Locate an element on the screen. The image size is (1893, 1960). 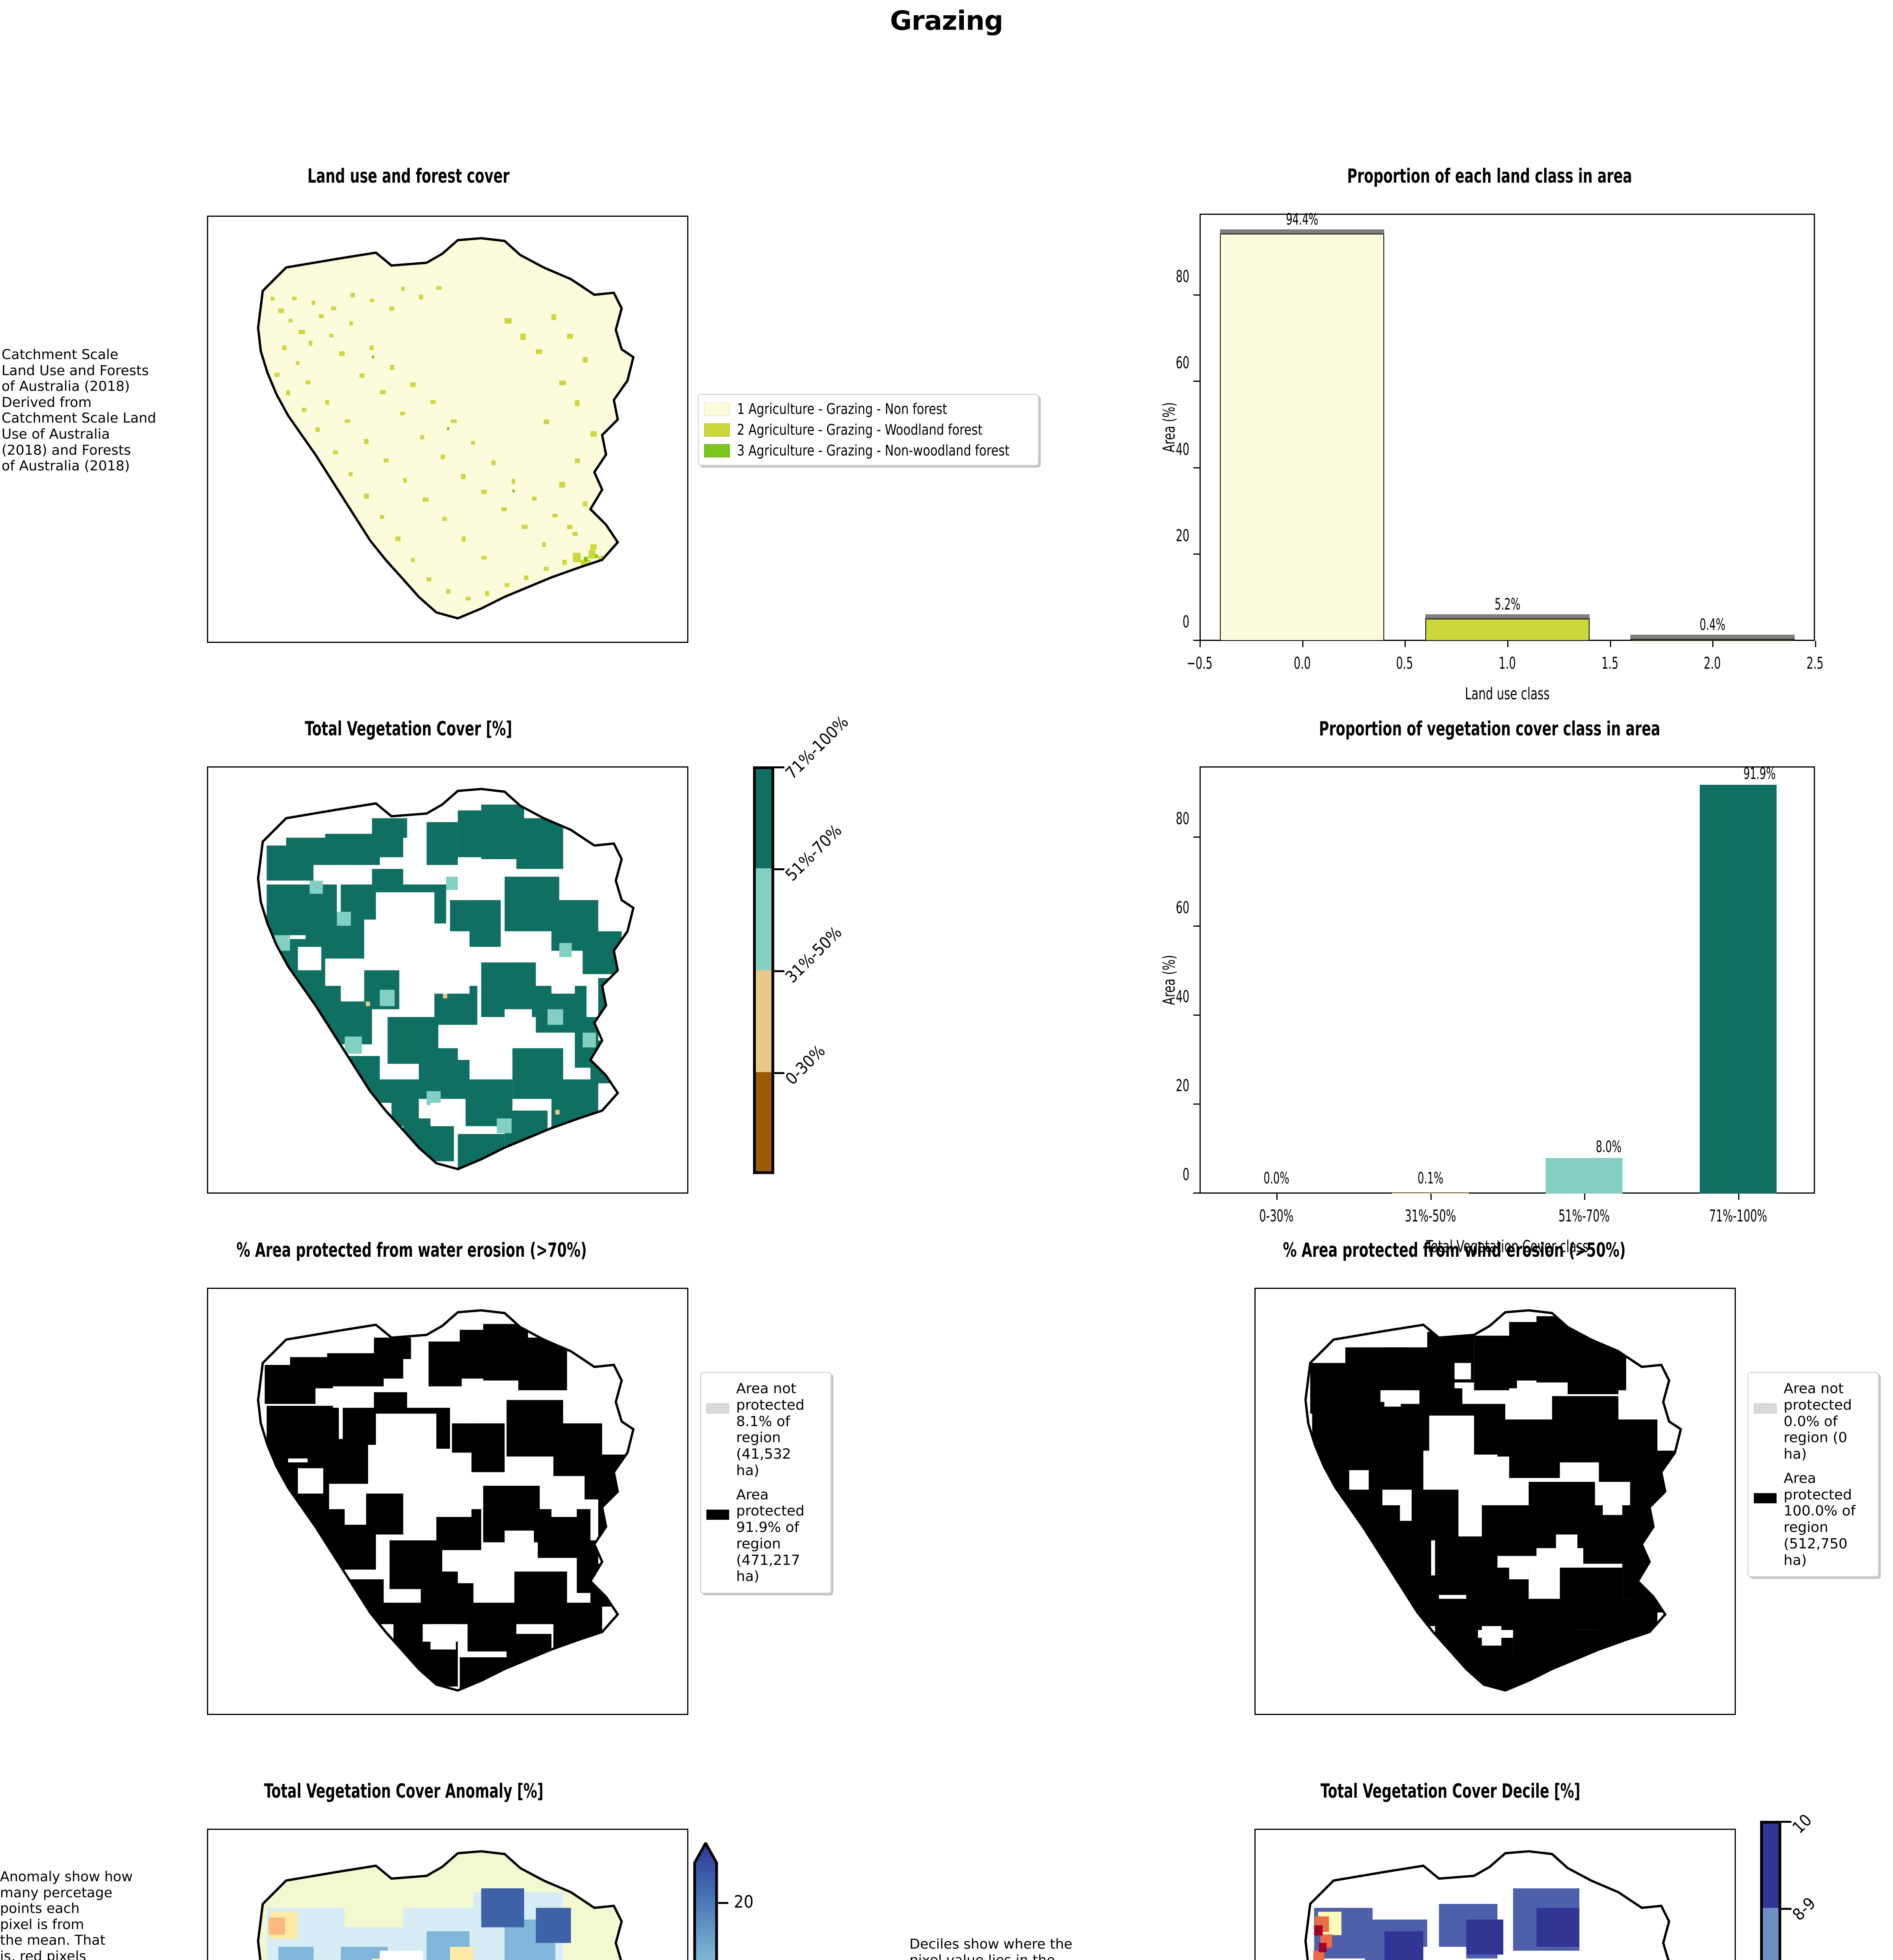
water-erosion-map-canvas is located at coordinates (447, 1501).